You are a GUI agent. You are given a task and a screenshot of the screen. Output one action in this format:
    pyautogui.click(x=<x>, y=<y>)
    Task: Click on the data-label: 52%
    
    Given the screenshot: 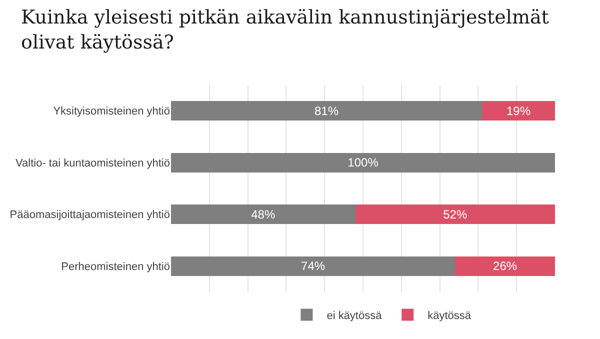 What is the action you would take?
    pyautogui.click(x=455, y=214)
    